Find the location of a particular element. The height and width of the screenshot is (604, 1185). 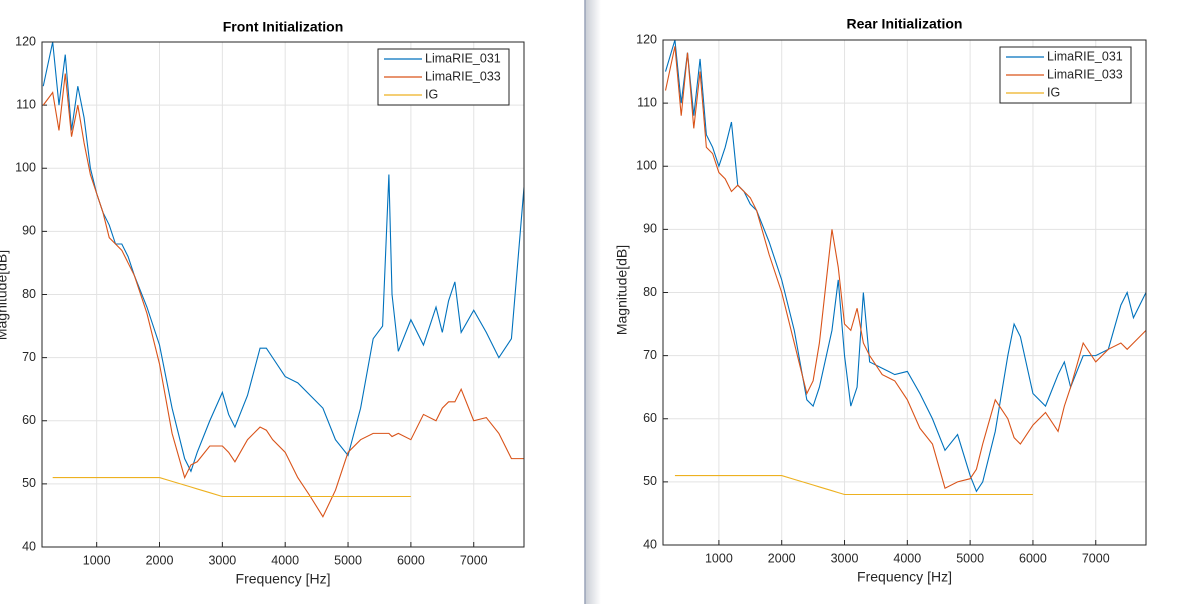

chart-title: Front Initialization is located at coordinates (283, 27).